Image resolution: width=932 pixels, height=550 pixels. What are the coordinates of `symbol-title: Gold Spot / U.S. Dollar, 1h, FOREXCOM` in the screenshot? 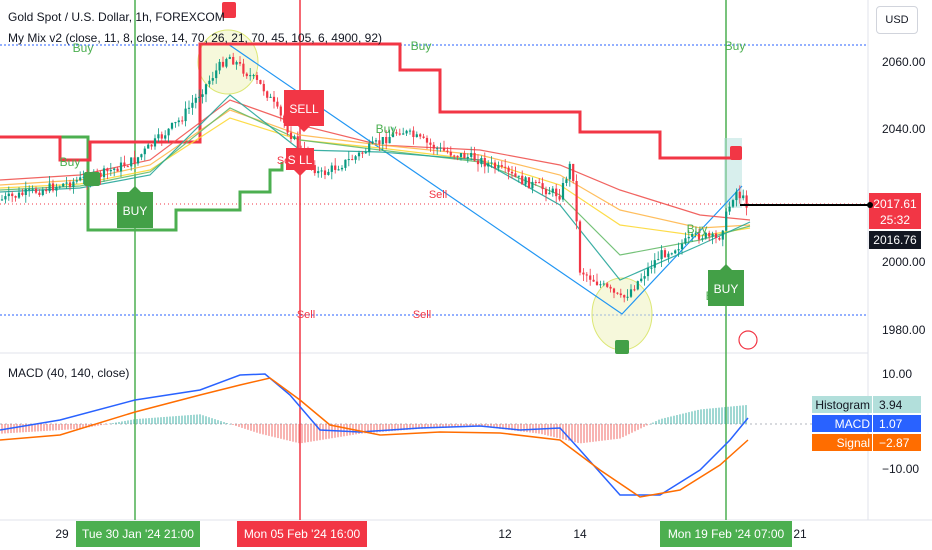 It's located at (116, 17).